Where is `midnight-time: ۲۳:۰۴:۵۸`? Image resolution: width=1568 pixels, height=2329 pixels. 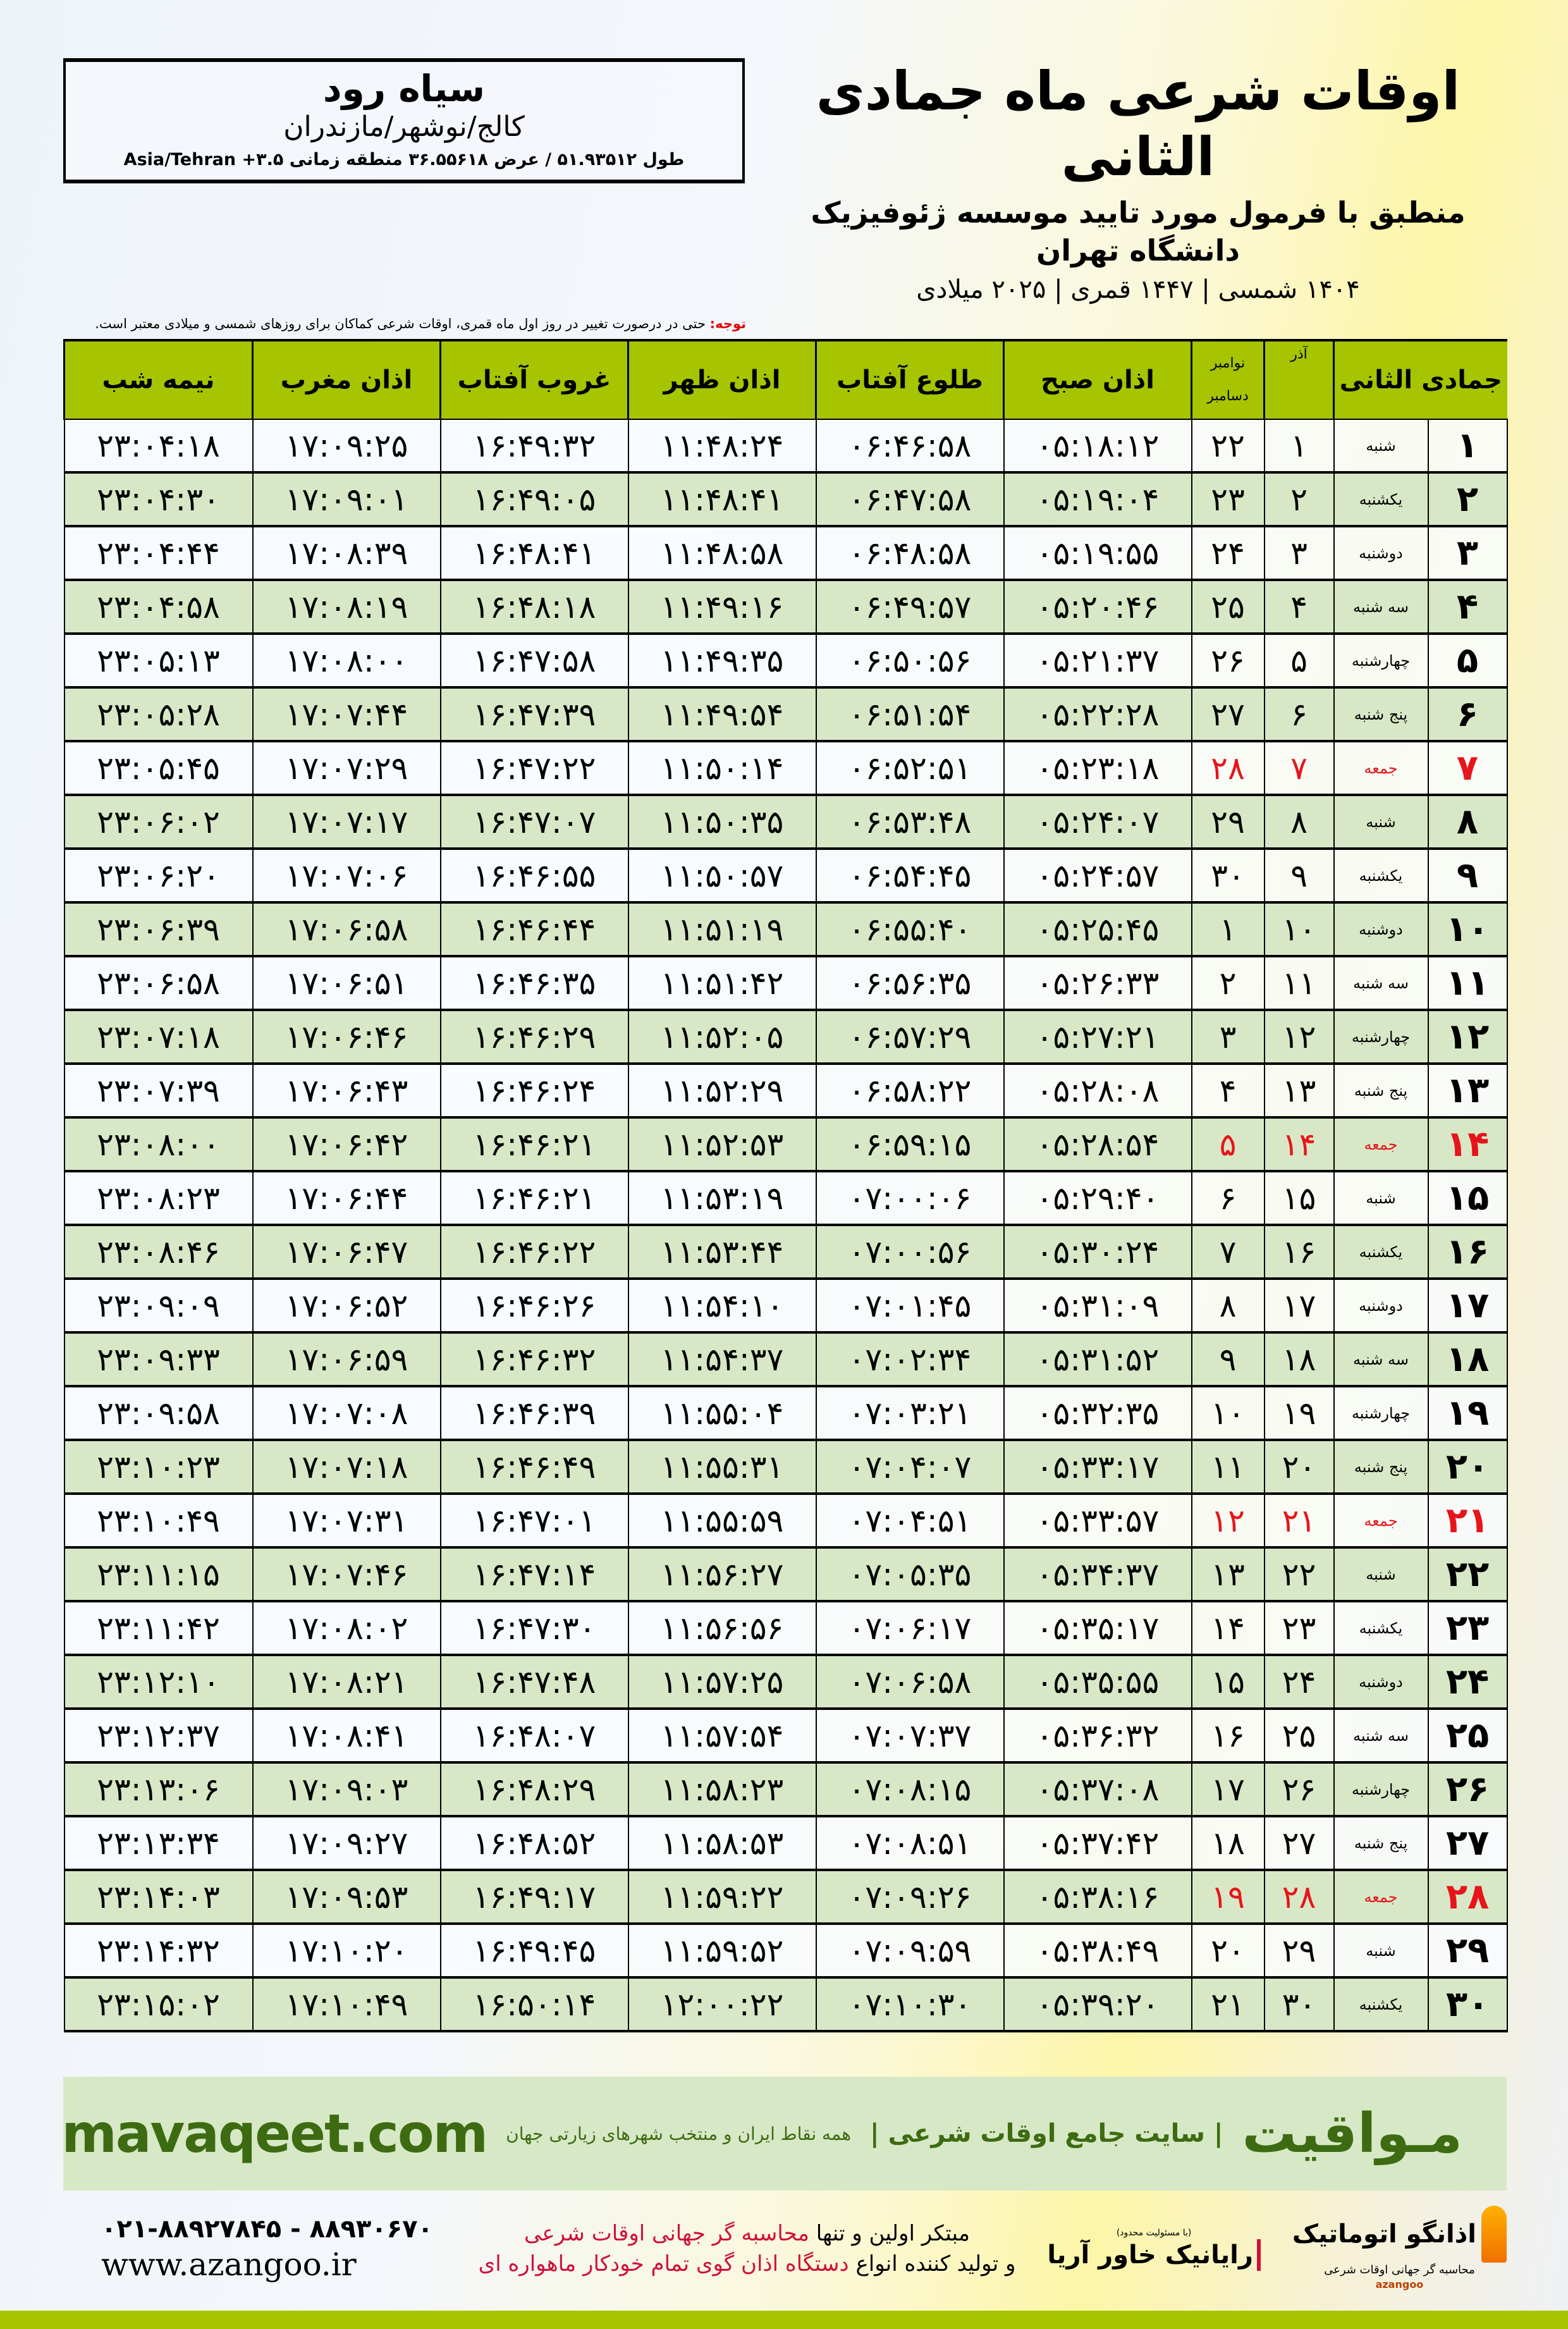 midnight-time: ۲۳:۰۴:۵۸ is located at coordinates (158, 607).